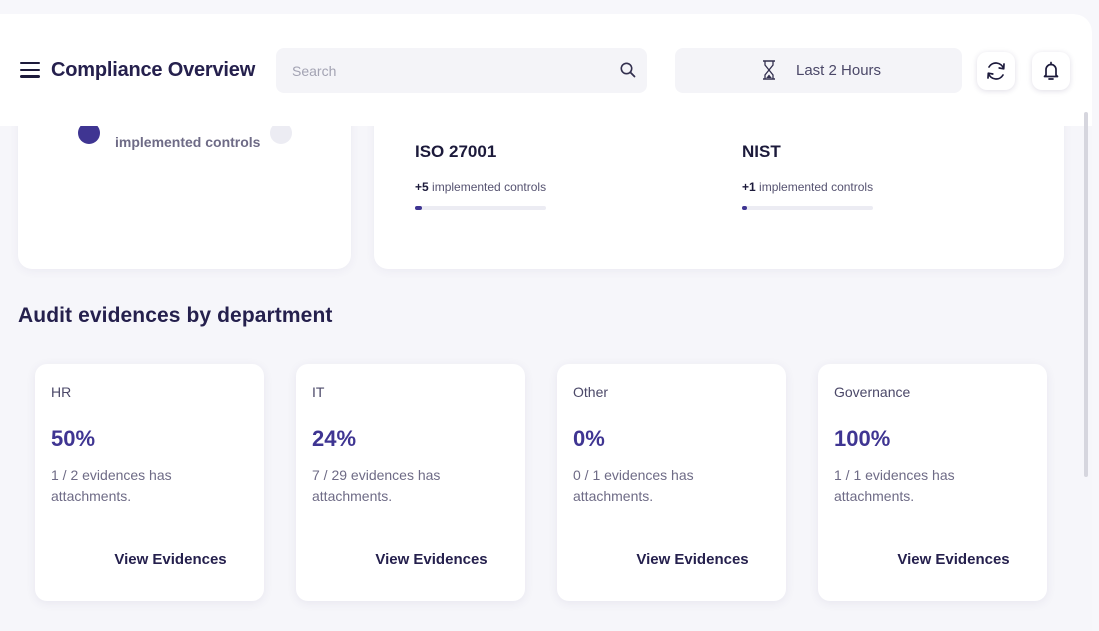  Describe the element at coordinates (452, 70) in the screenshot. I see `search-input` at that location.